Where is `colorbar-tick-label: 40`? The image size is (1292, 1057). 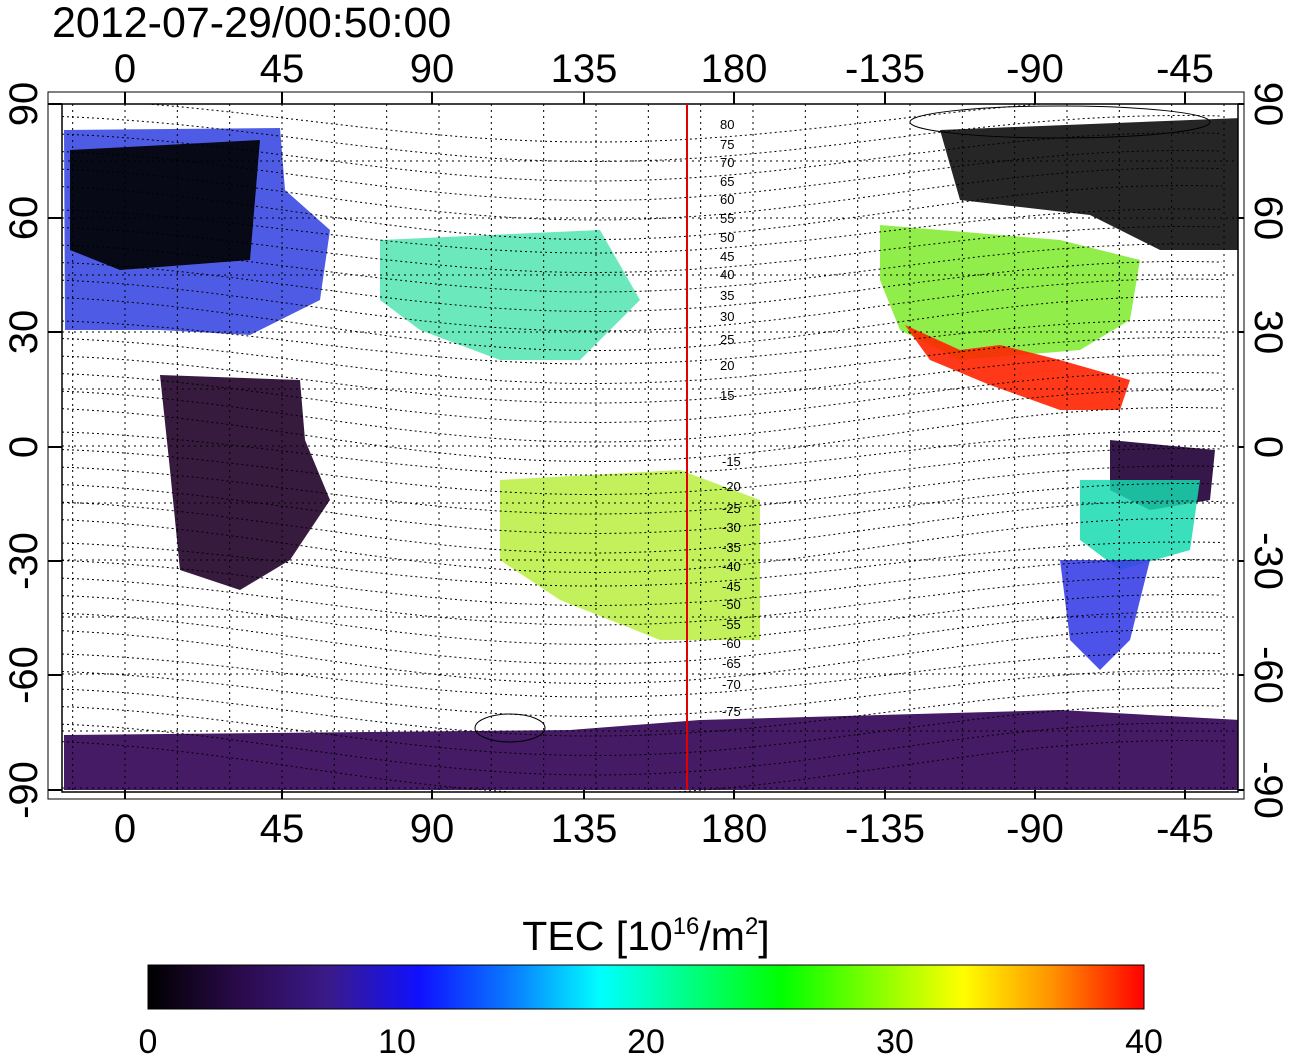 colorbar-tick-label: 40 is located at coordinates (1144, 1040).